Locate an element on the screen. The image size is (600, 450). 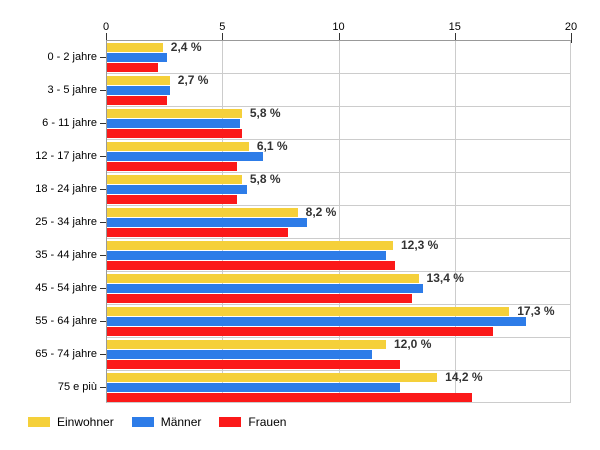
x-tick-label: 10 is located at coordinates (338, 27).